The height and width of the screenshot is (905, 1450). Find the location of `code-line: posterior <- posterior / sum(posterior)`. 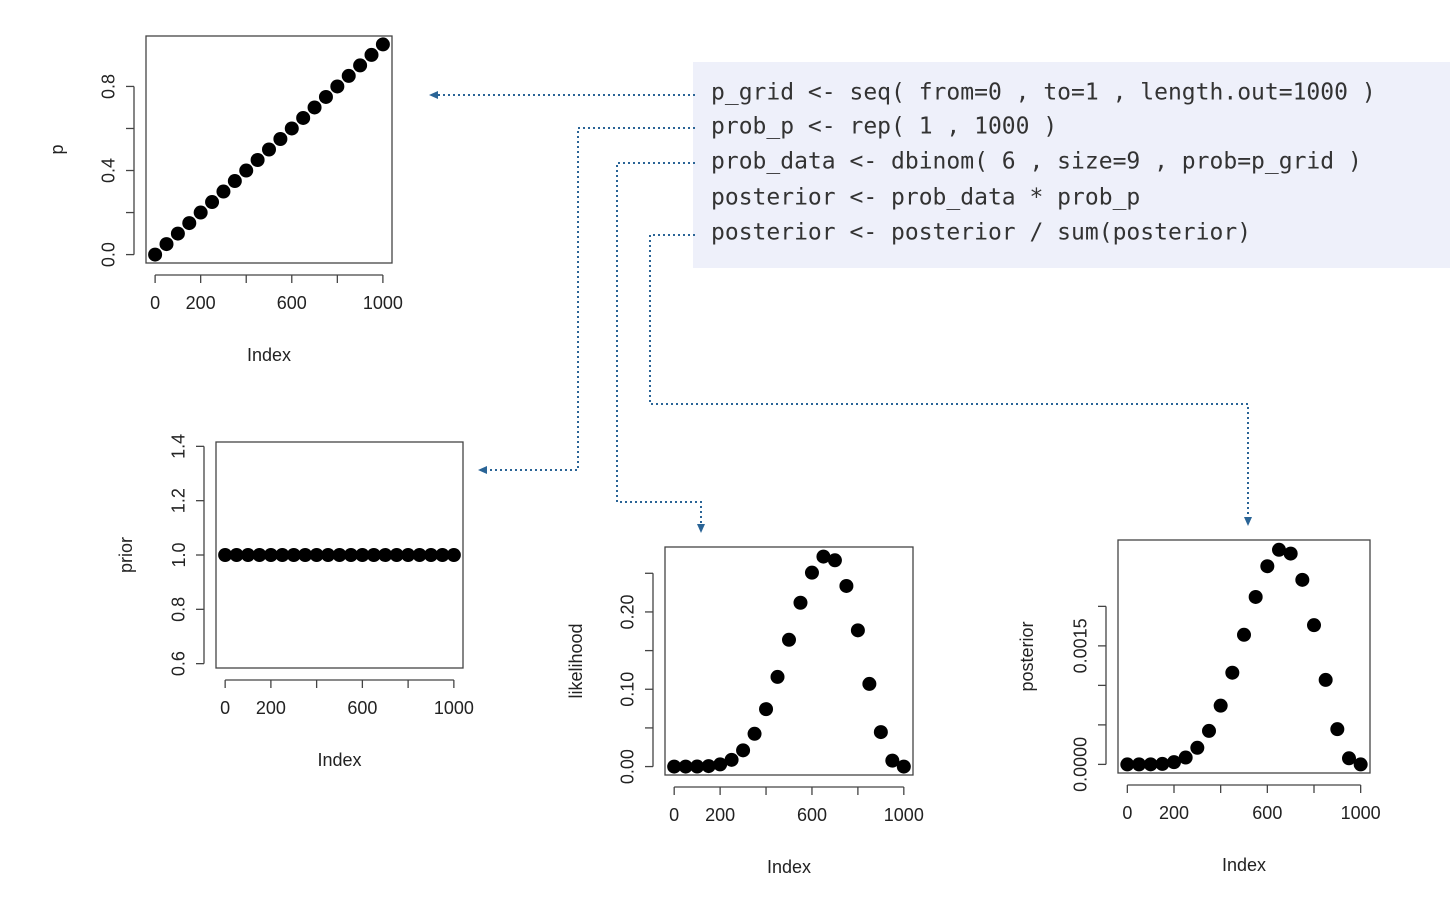

code-line: posterior <- posterior / sum(posterior) is located at coordinates (981, 233).